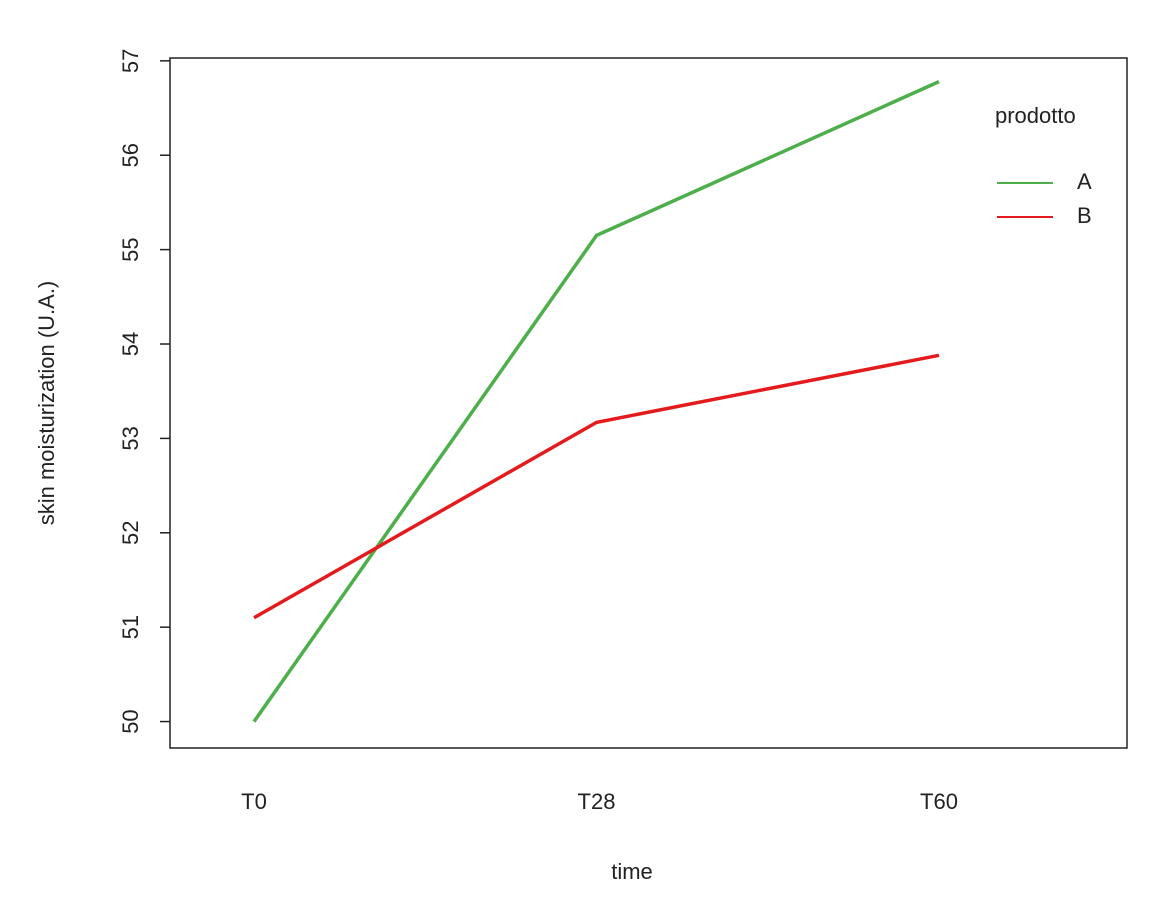 The image size is (1175, 911). I want to click on legend-title: prodotto, so click(1035, 115).